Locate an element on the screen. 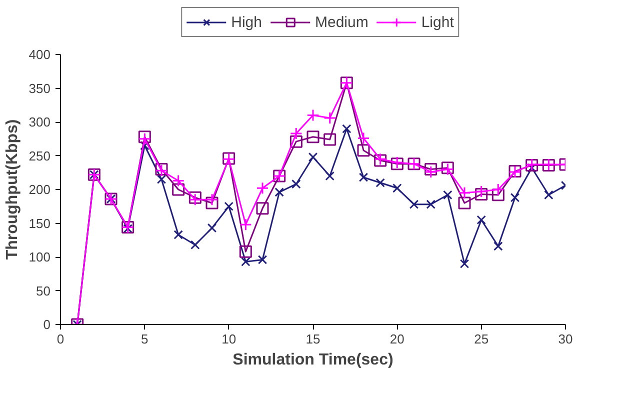 Image resolution: width=633 pixels, height=417 pixels. x-tick-label: 20 is located at coordinates (397, 339).